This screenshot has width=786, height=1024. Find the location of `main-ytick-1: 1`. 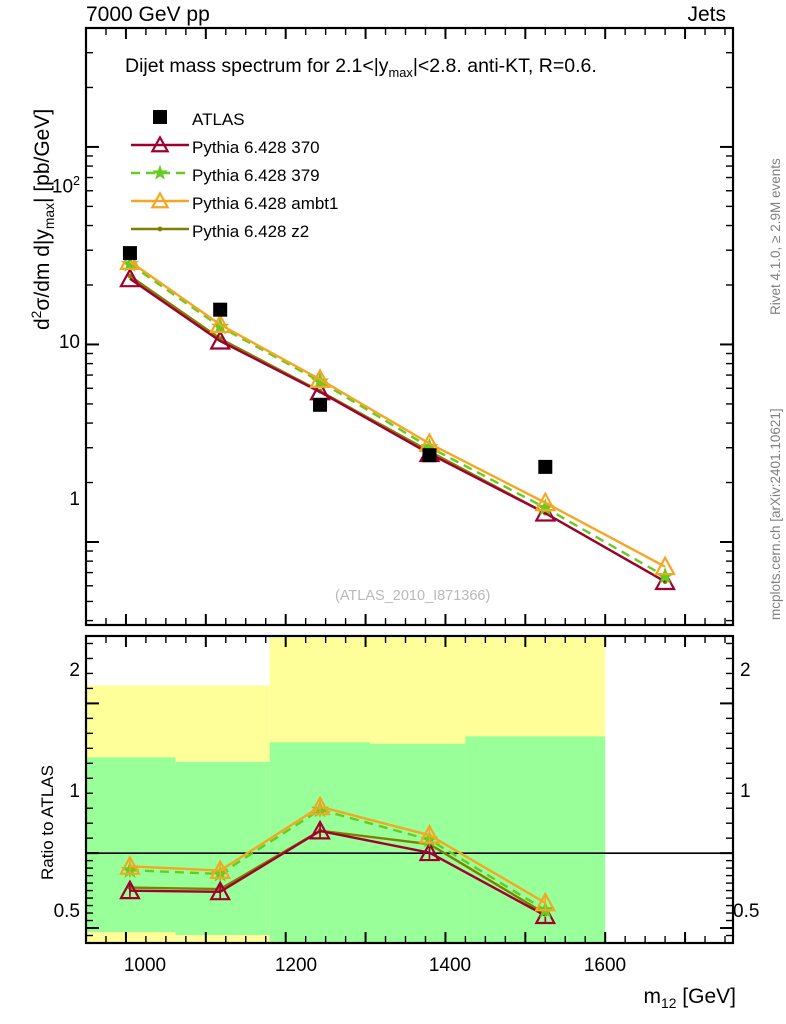

main-ytick-1: 1 is located at coordinates (74, 499).